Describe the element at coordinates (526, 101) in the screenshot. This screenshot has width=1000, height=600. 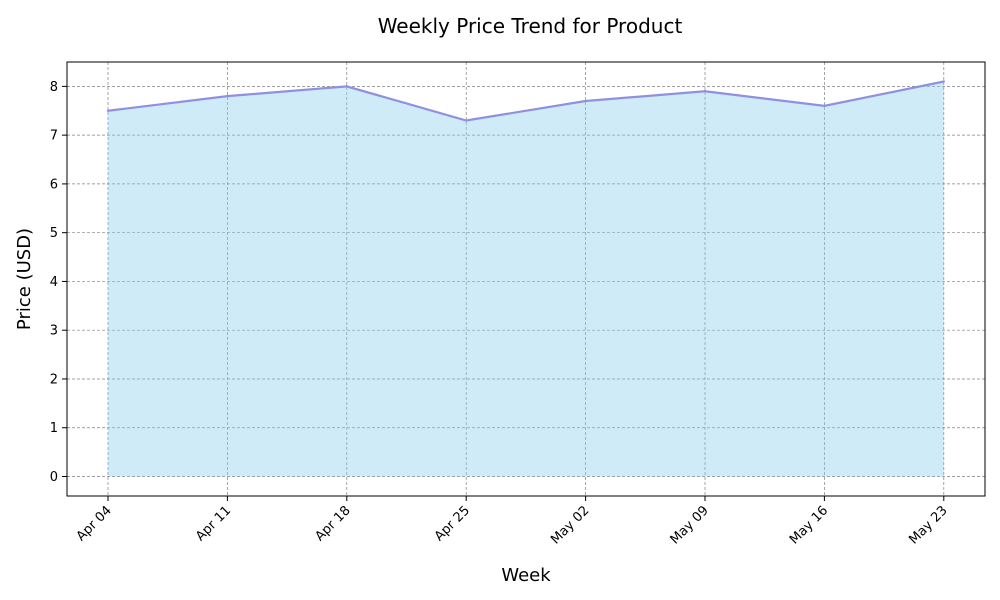
I see `price-series-line` at that location.